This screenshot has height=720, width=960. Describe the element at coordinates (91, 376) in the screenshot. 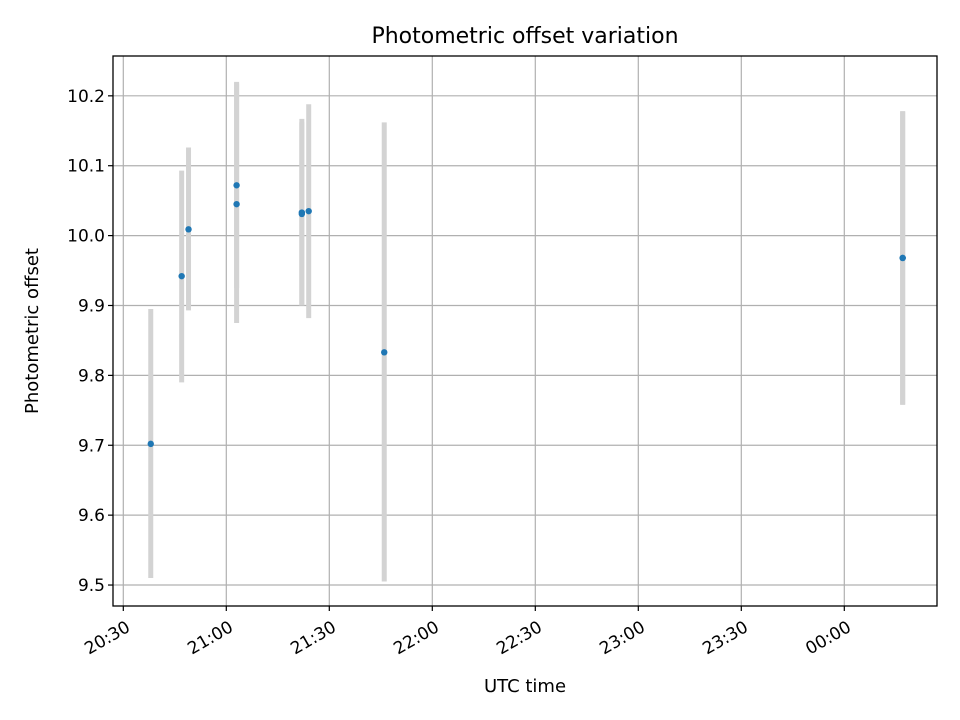

I see `y-tick-label: 9.8` at that location.